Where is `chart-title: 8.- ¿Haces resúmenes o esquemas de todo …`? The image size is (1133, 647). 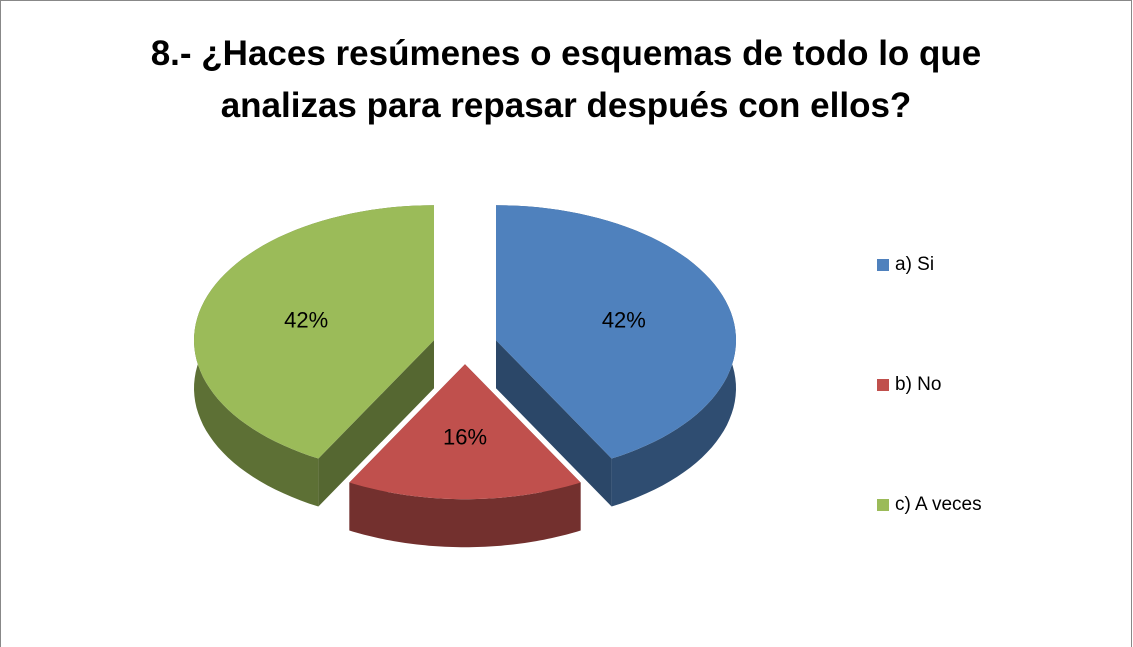
chart-title: 8.- ¿Haces resúmenes o esquemas de todo … is located at coordinates (566, 79).